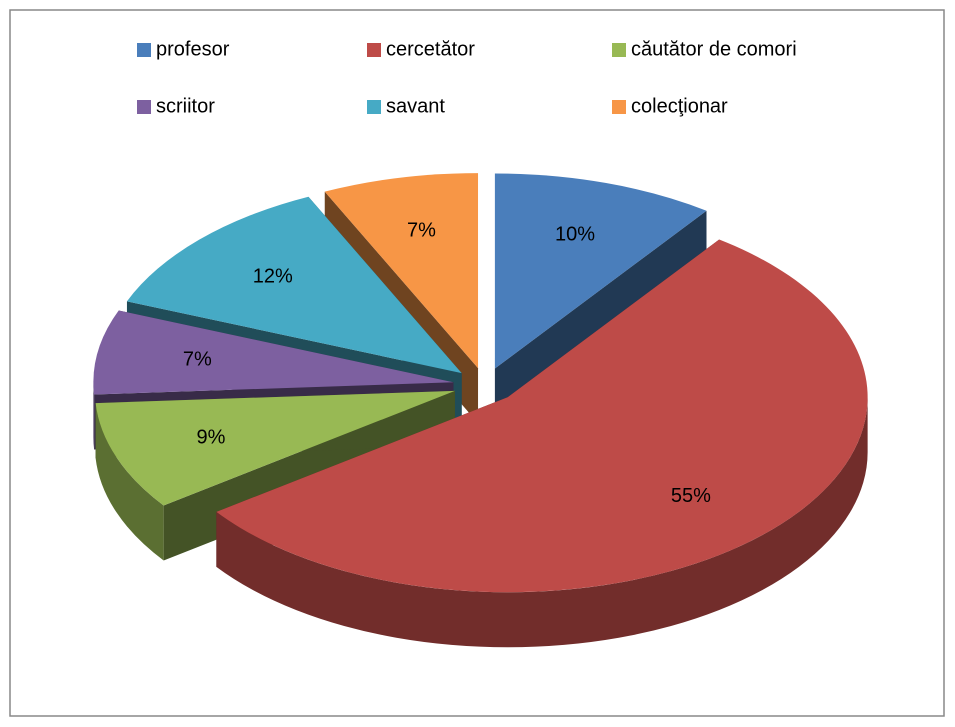  Describe the element at coordinates (185, 106) in the screenshot. I see `legend-label: scriitor` at that location.